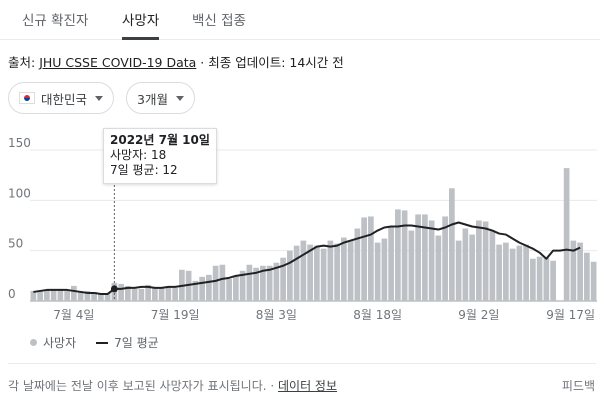 Image resolution: width=615 pixels, height=409 pixels. Describe the element at coordinates (308, 386) in the screenshot. I see `data-info-link: 데이터 정보` at that location.